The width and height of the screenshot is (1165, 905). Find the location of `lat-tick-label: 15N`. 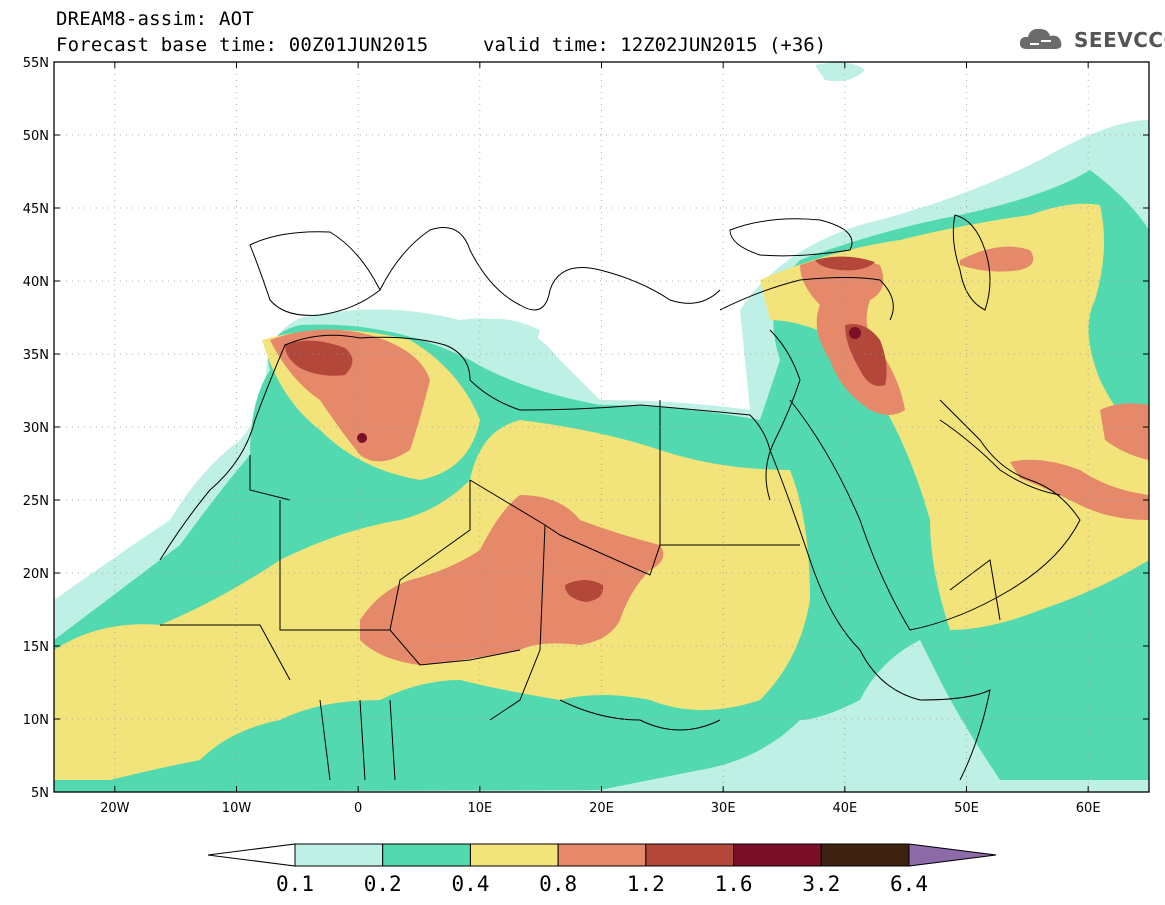

lat-tick-label: 15N is located at coordinates (36, 647).